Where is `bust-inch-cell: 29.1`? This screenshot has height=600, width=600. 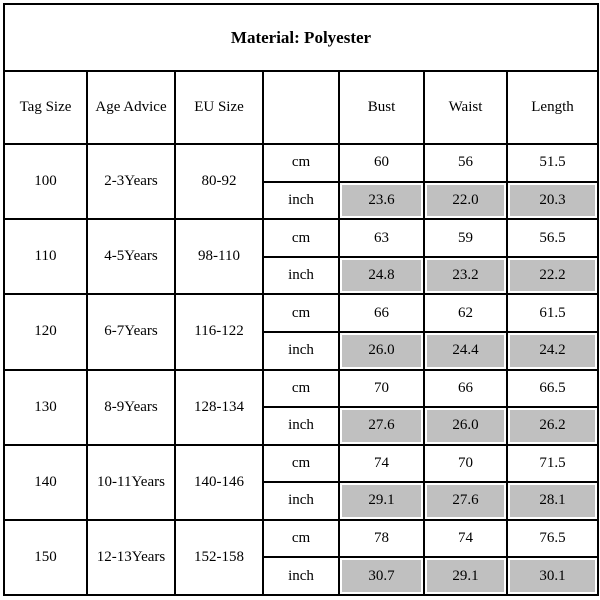
bust-inch-cell: 29.1 is located at coordinates (381, 501).